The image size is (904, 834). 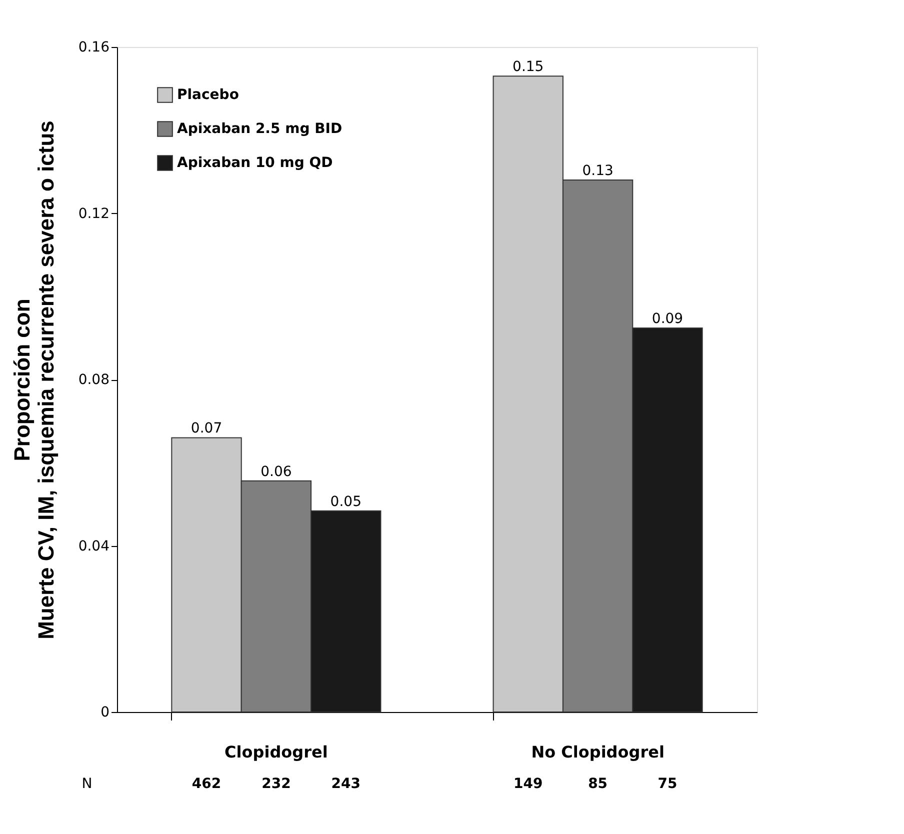 I want to click on y-tick-label: 0.08, so click(x=94, y=380).